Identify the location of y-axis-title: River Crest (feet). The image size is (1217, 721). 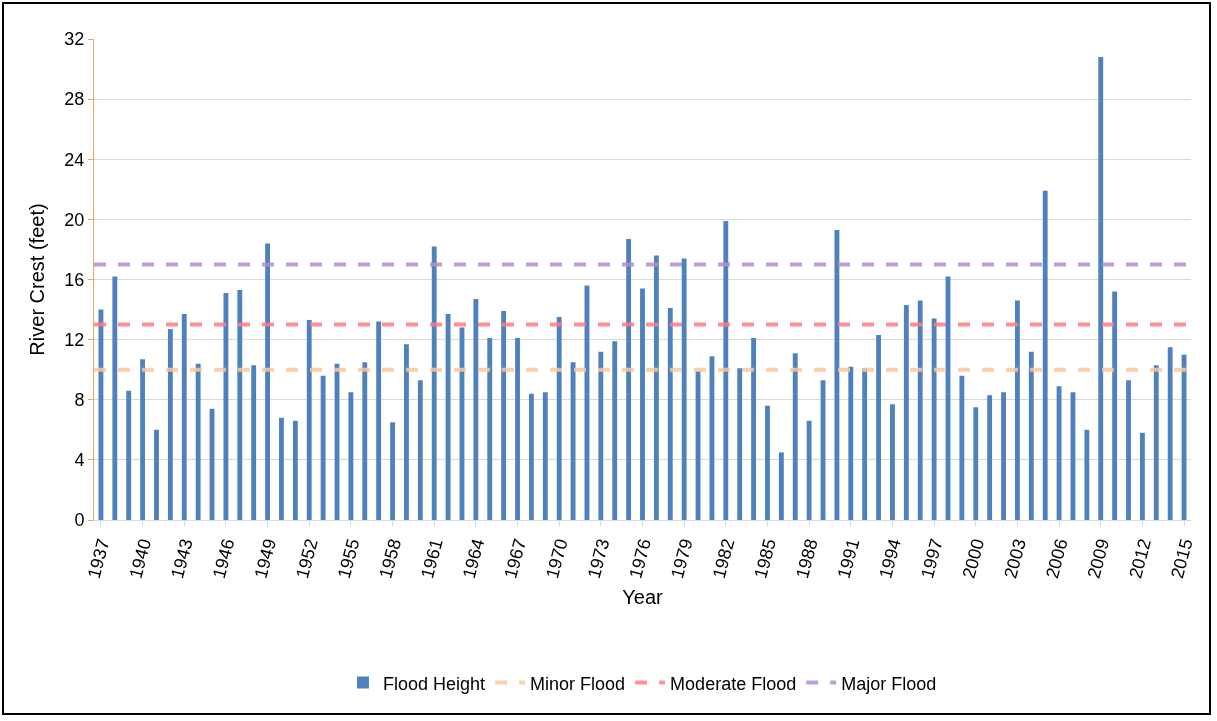
(37, 279).